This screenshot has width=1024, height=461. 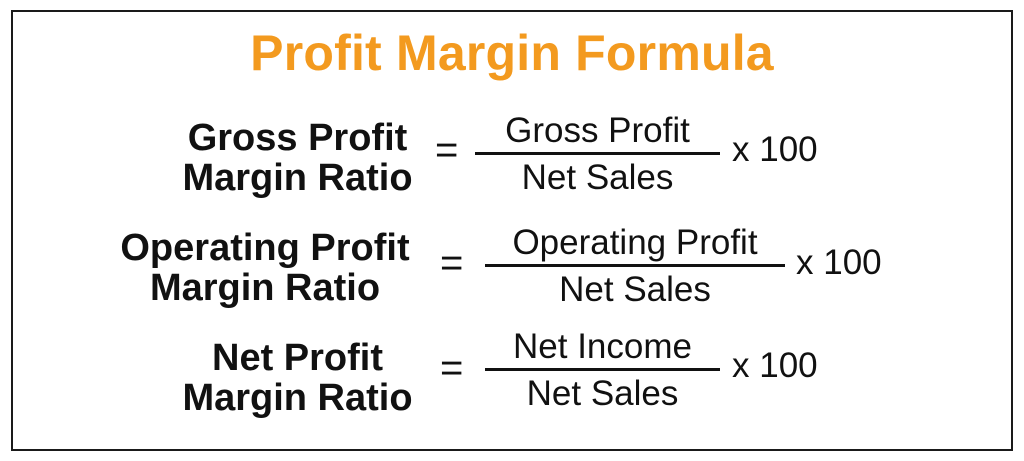 I want to click on net-profit-multiplier: x 100, so click(x=775, y=365).